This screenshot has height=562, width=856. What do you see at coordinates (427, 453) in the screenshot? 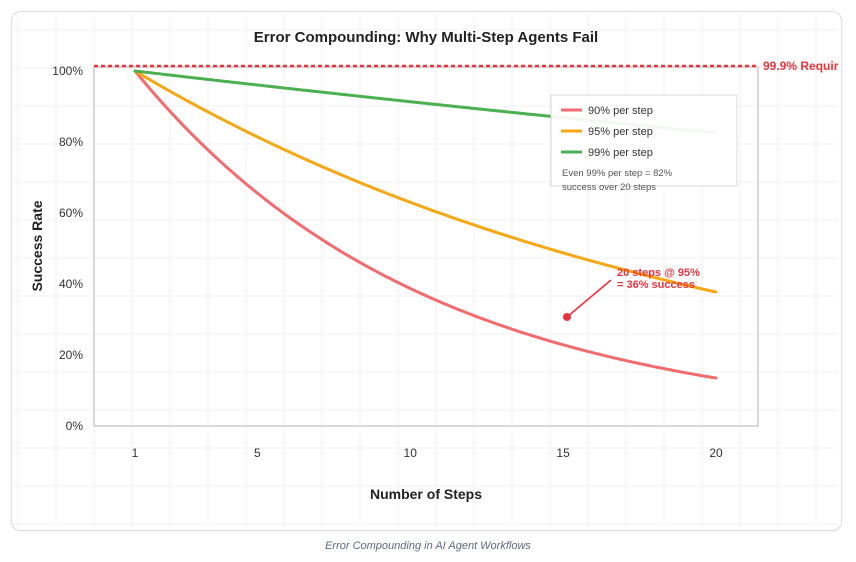
I see `x-tick-labels: 1 5 10 15 20` at bounding box center [427, 453].